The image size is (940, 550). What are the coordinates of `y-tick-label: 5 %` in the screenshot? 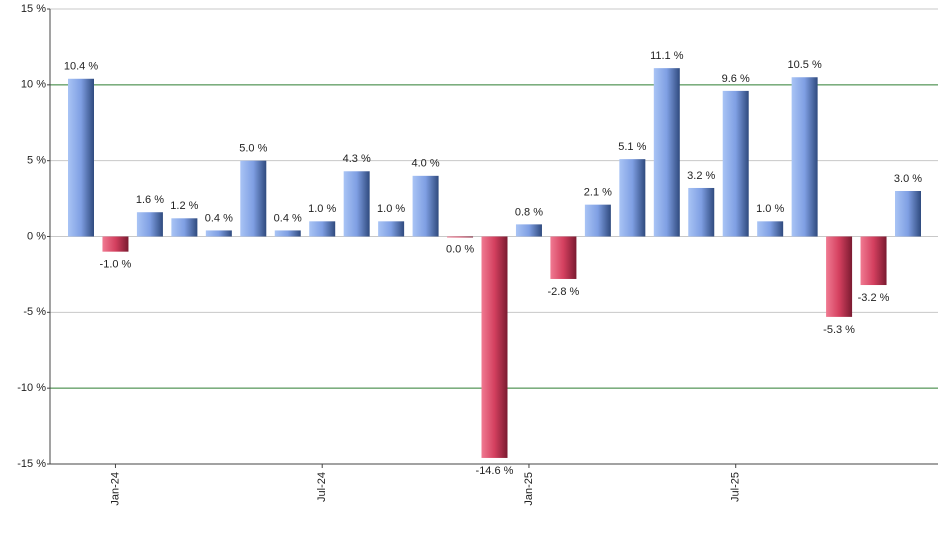 It's located at (36, 161).